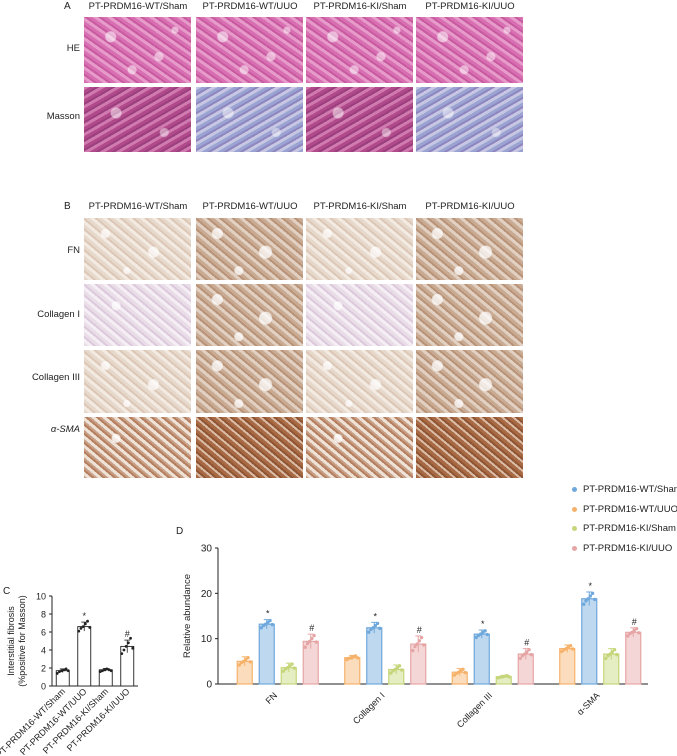 The height and width of the screenshot is (756, 677). I want to click on alpha-sma-micrograph, so click(137, 447).